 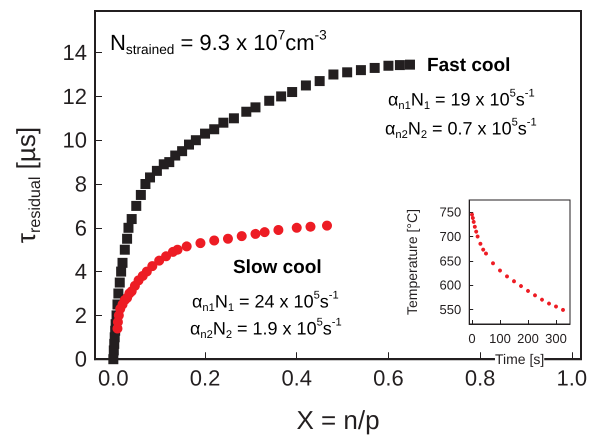 I want to click on y-axis-title: τresidual [µs], so click(x=27, y=185).